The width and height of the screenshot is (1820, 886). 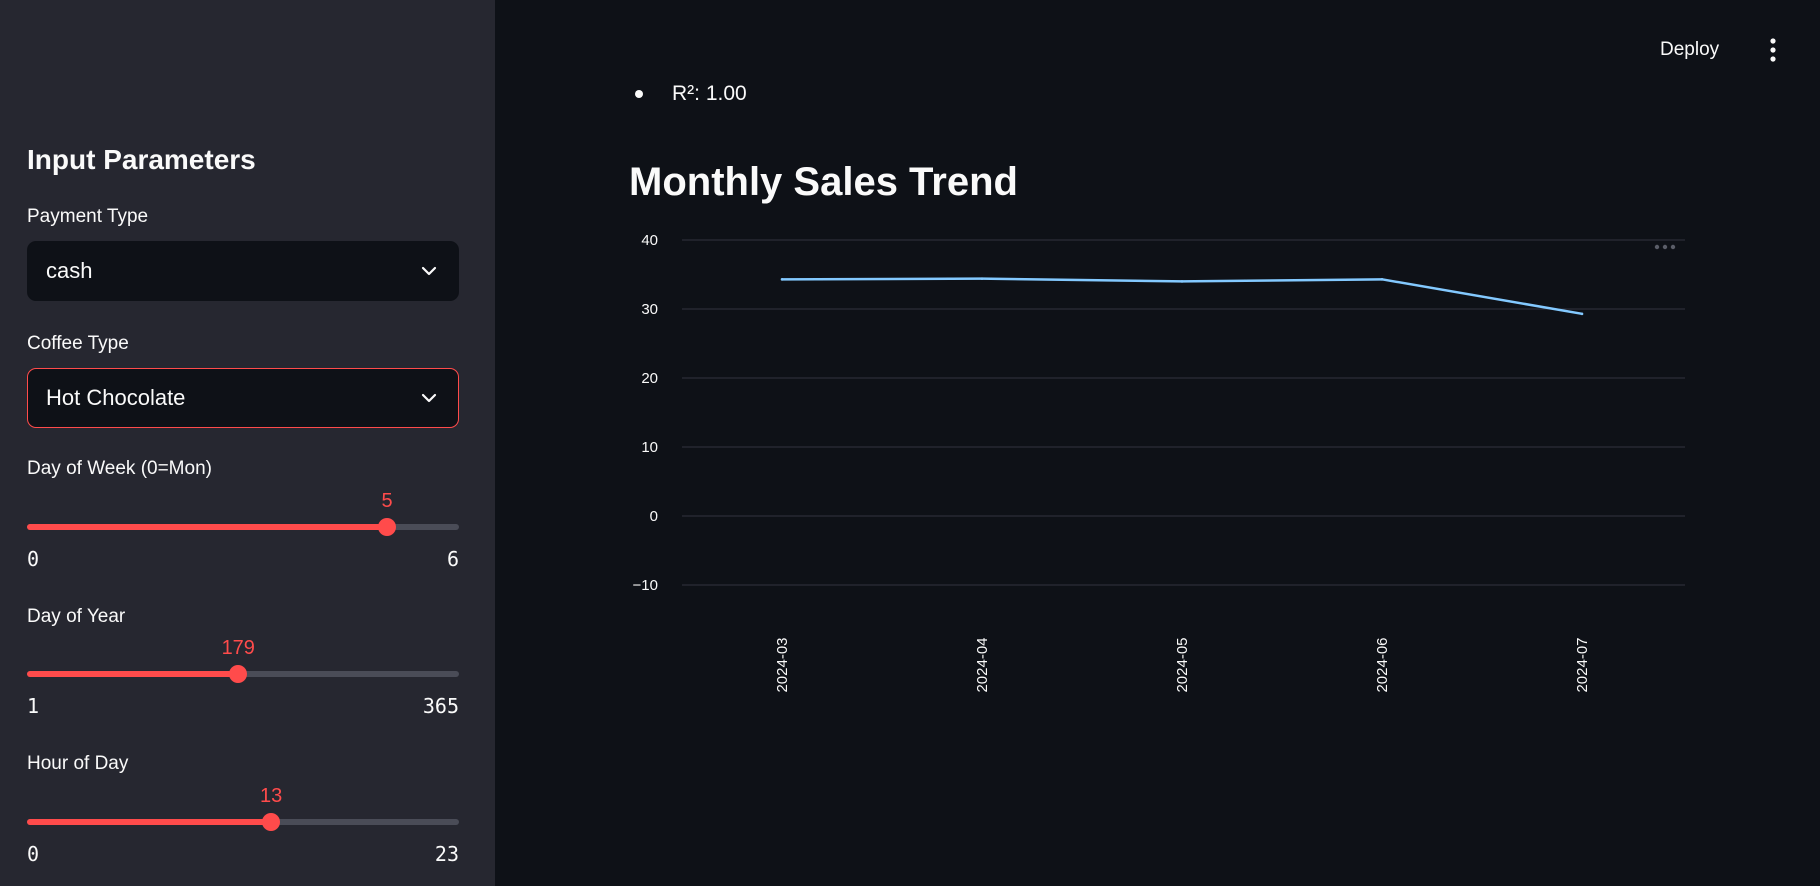 I want to click on slider-max-label: 23, so click(x=446, y=854).